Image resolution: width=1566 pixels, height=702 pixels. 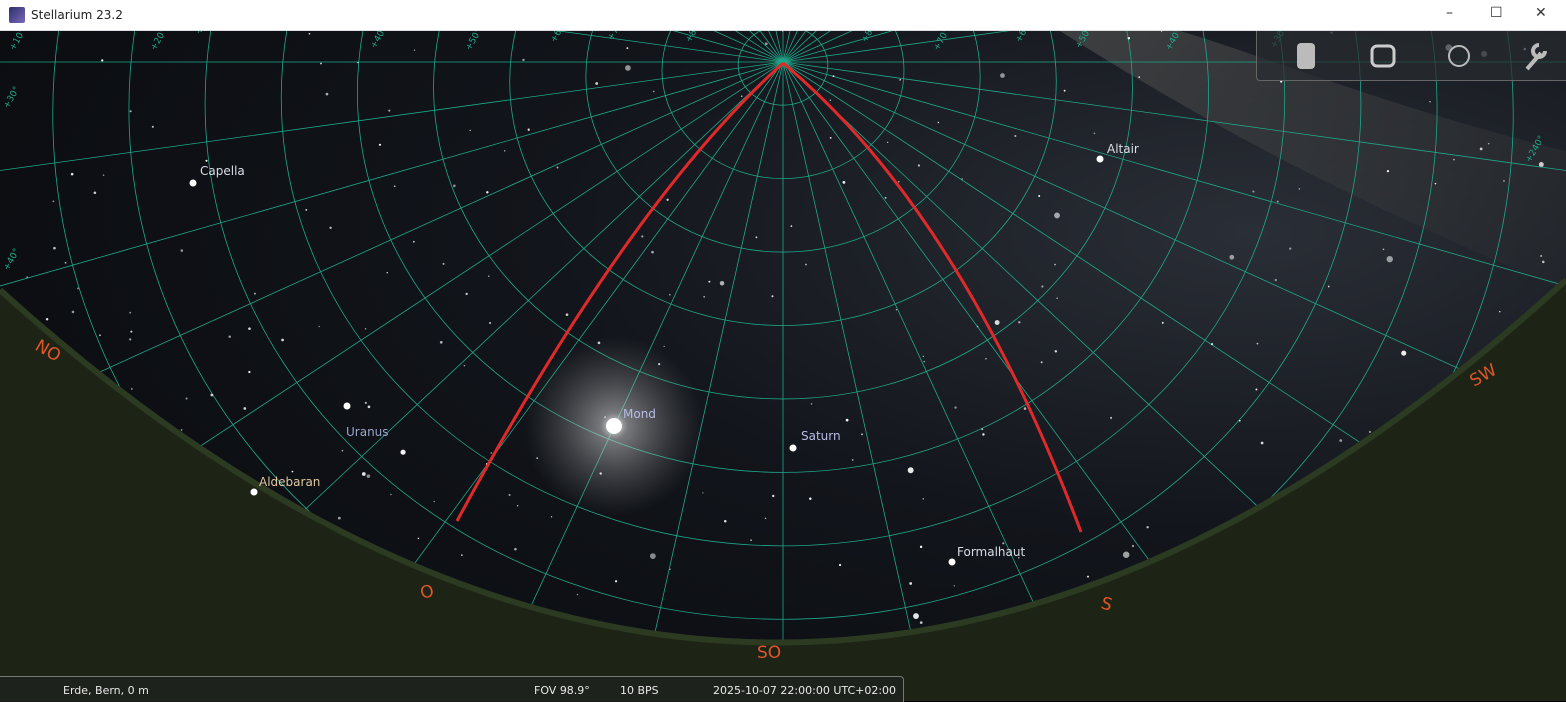 I want to click on settings-button, so click(x=1536, y=57).